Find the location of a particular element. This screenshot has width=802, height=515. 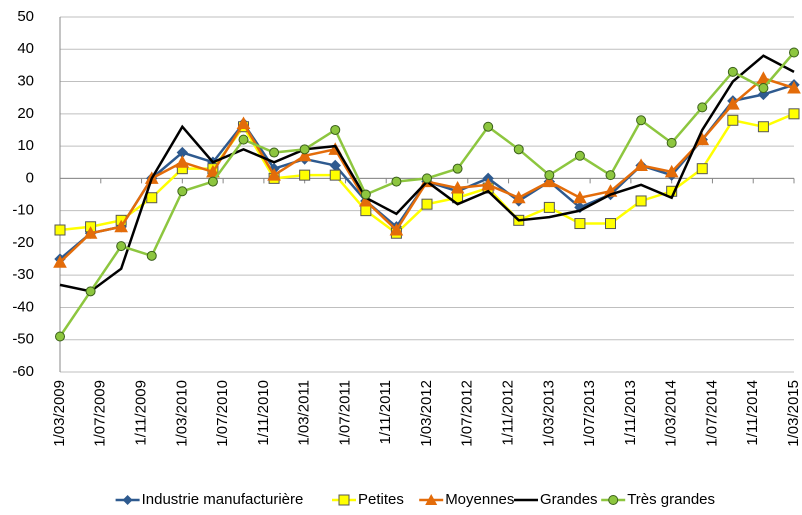

legend-item: Petites is located at coordinates (368, 499).